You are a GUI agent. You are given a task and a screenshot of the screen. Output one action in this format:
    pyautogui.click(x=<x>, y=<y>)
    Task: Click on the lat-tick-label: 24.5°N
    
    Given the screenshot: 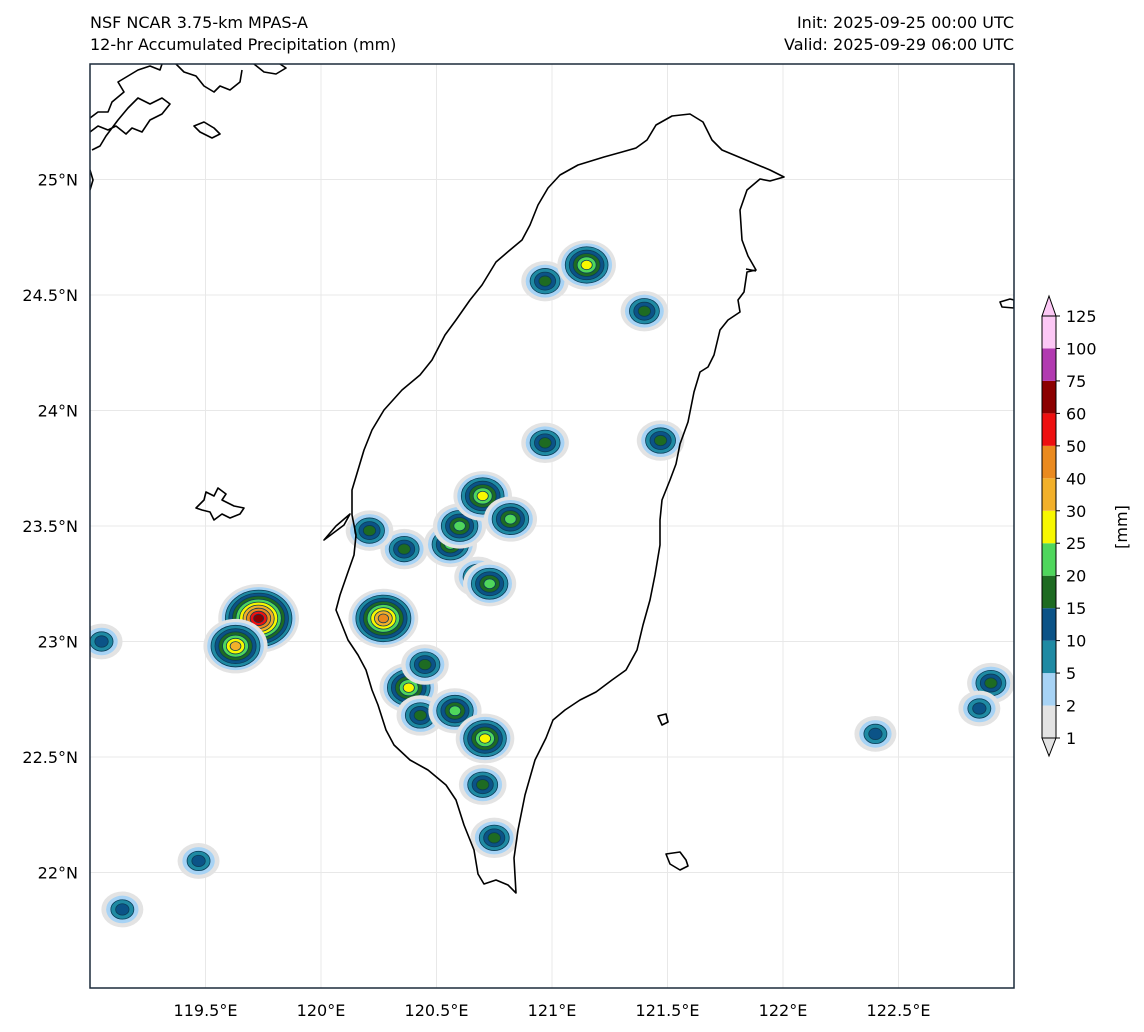 What is the action you would take?
    pyautogui.click(x=50, y=295)
    